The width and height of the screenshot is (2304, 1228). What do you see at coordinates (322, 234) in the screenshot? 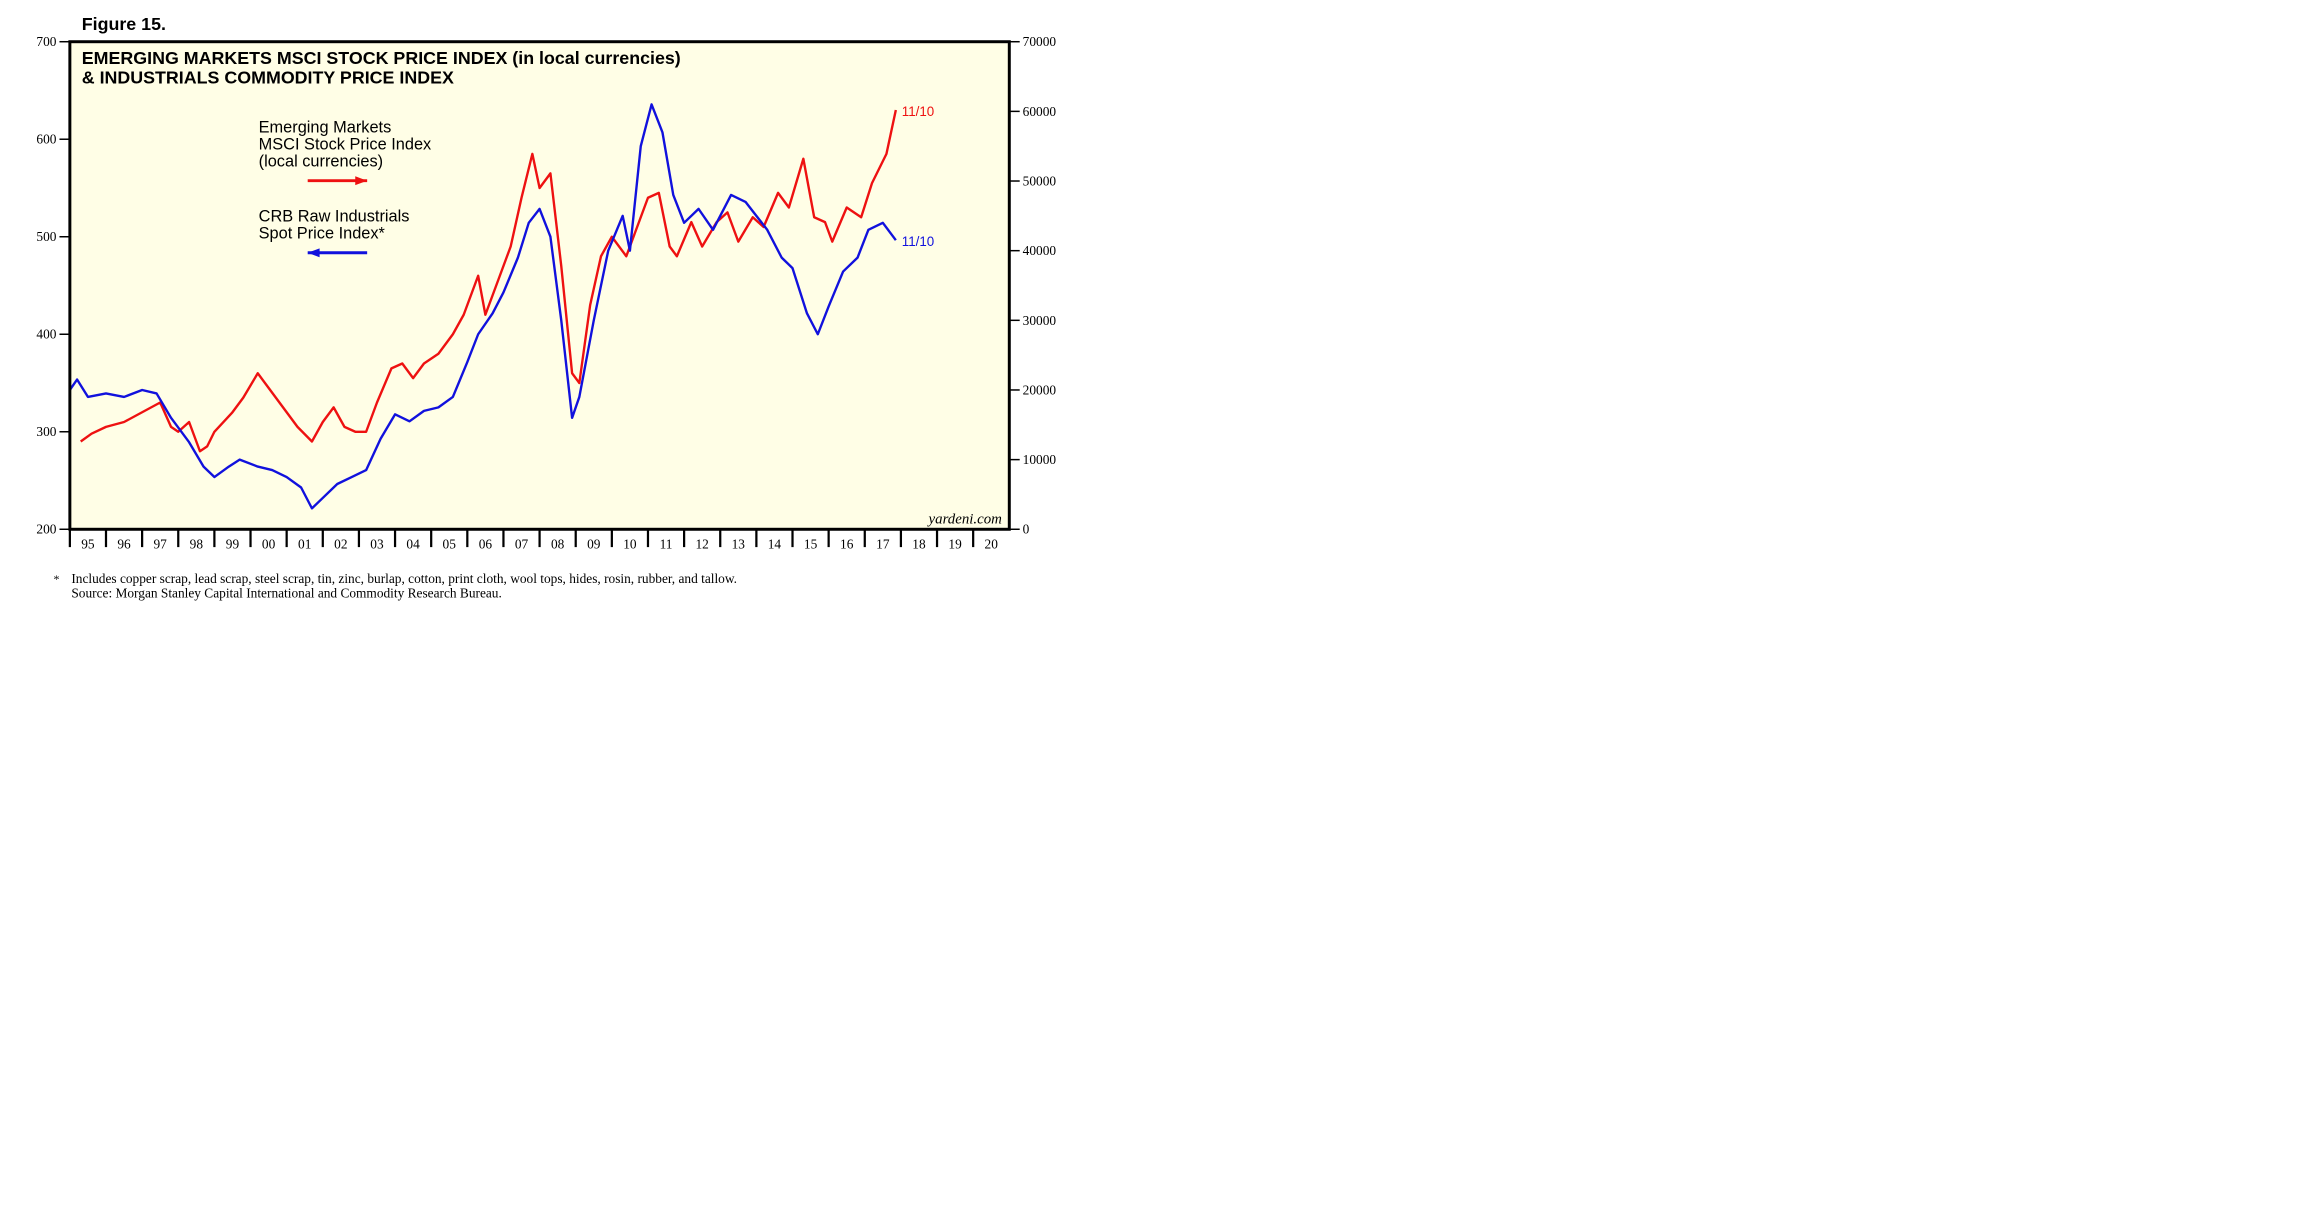
I see `legend-label: Spot Price Index*` at bounding box center [322, 234].